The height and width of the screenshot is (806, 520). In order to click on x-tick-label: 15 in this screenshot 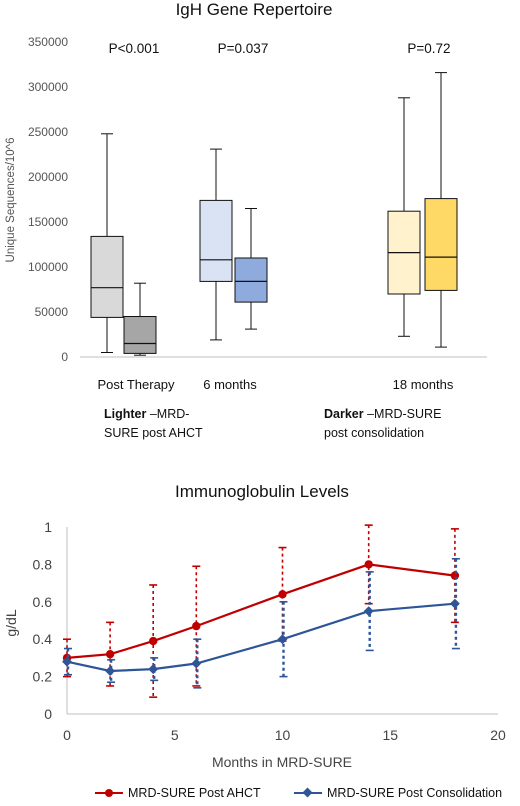, I will do `click(390, 735)`.